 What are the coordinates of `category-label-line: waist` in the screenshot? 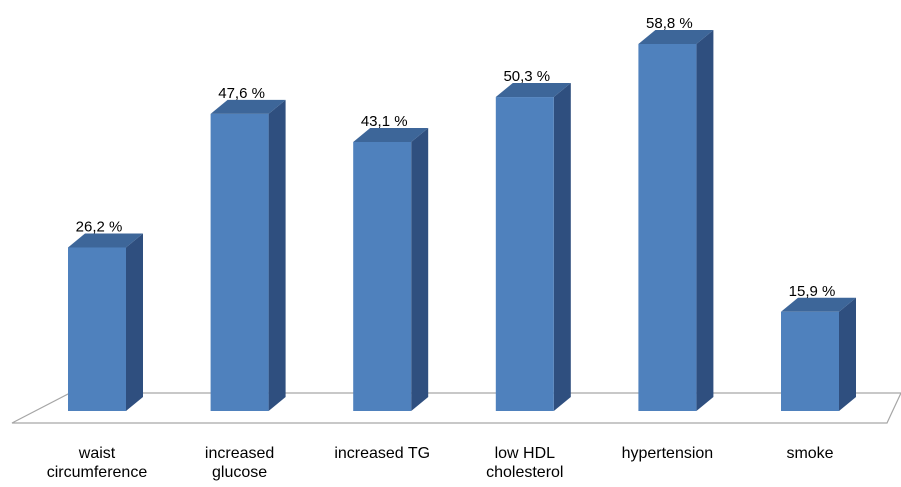 It's located at (97, 453).